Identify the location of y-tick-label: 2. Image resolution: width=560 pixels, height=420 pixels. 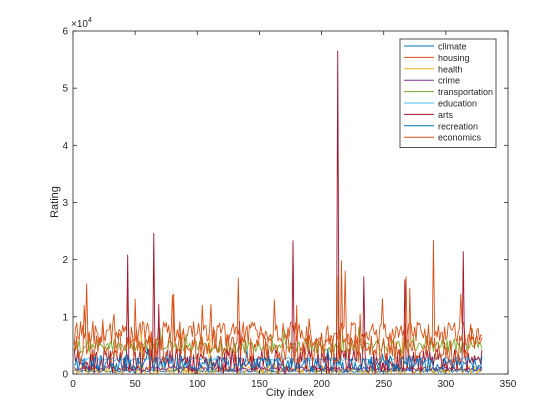
(65, 260).